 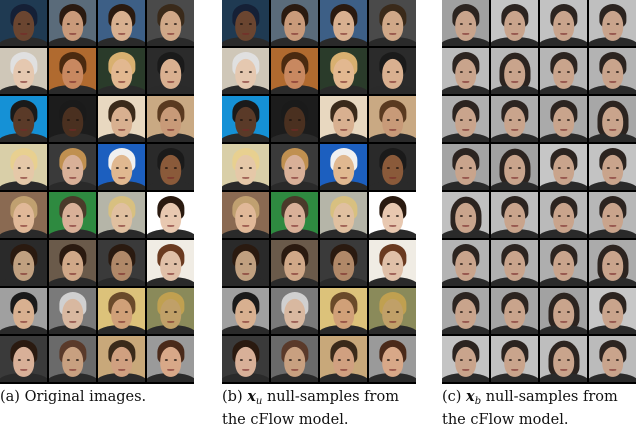 What do you see at coordinates (97, 397) in the screenshot?
I see `caption-original: (a) Original images.` at bounding box center [97, 397].